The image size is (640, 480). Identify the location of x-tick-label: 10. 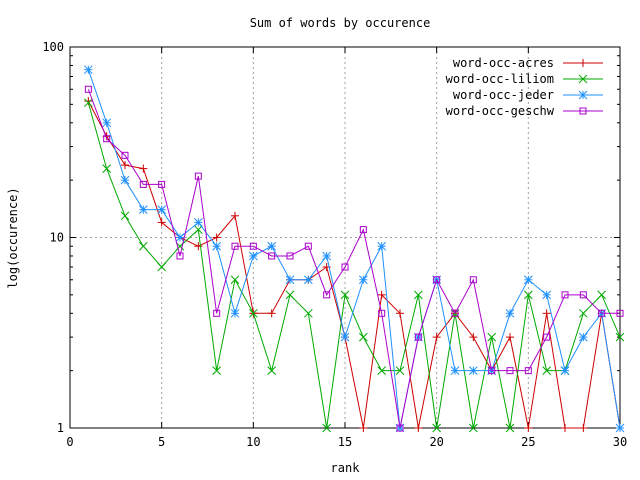
(253, 442).